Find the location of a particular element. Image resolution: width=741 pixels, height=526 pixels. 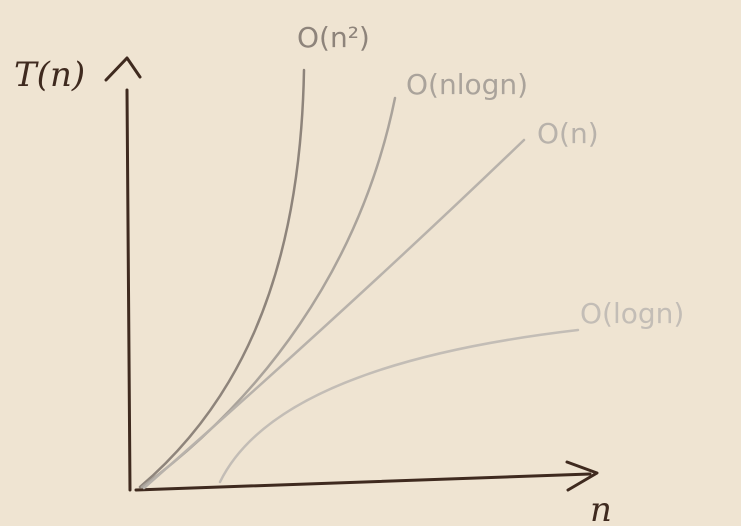

y-axis is located at coordinates (128, 290).